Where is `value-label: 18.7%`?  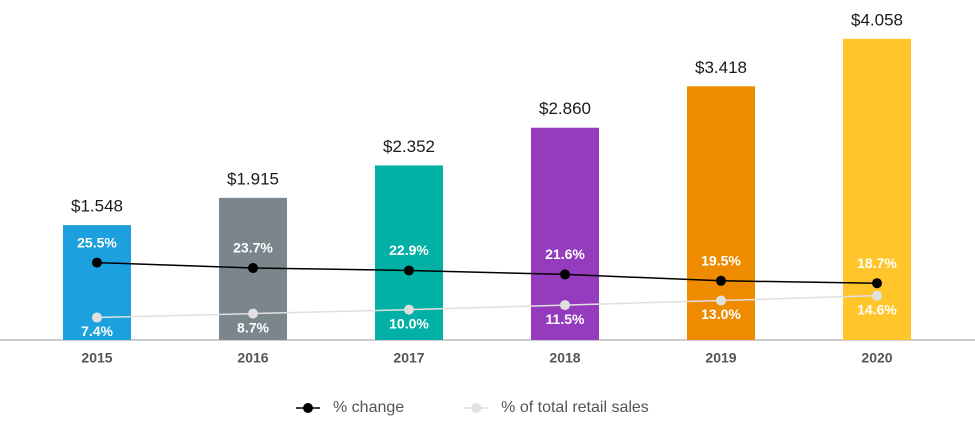
value-label: 18.7% is located at coordinates (877, 263).